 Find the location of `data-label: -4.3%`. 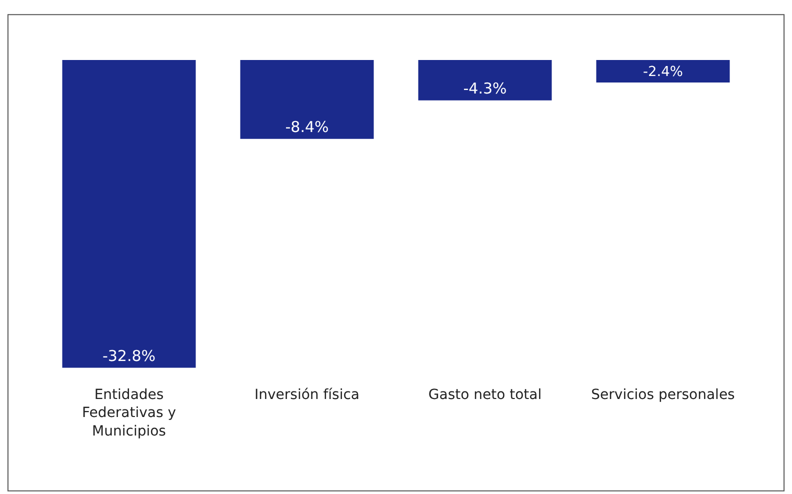

data-label: -4.3% is located at coordinates (485, 88).